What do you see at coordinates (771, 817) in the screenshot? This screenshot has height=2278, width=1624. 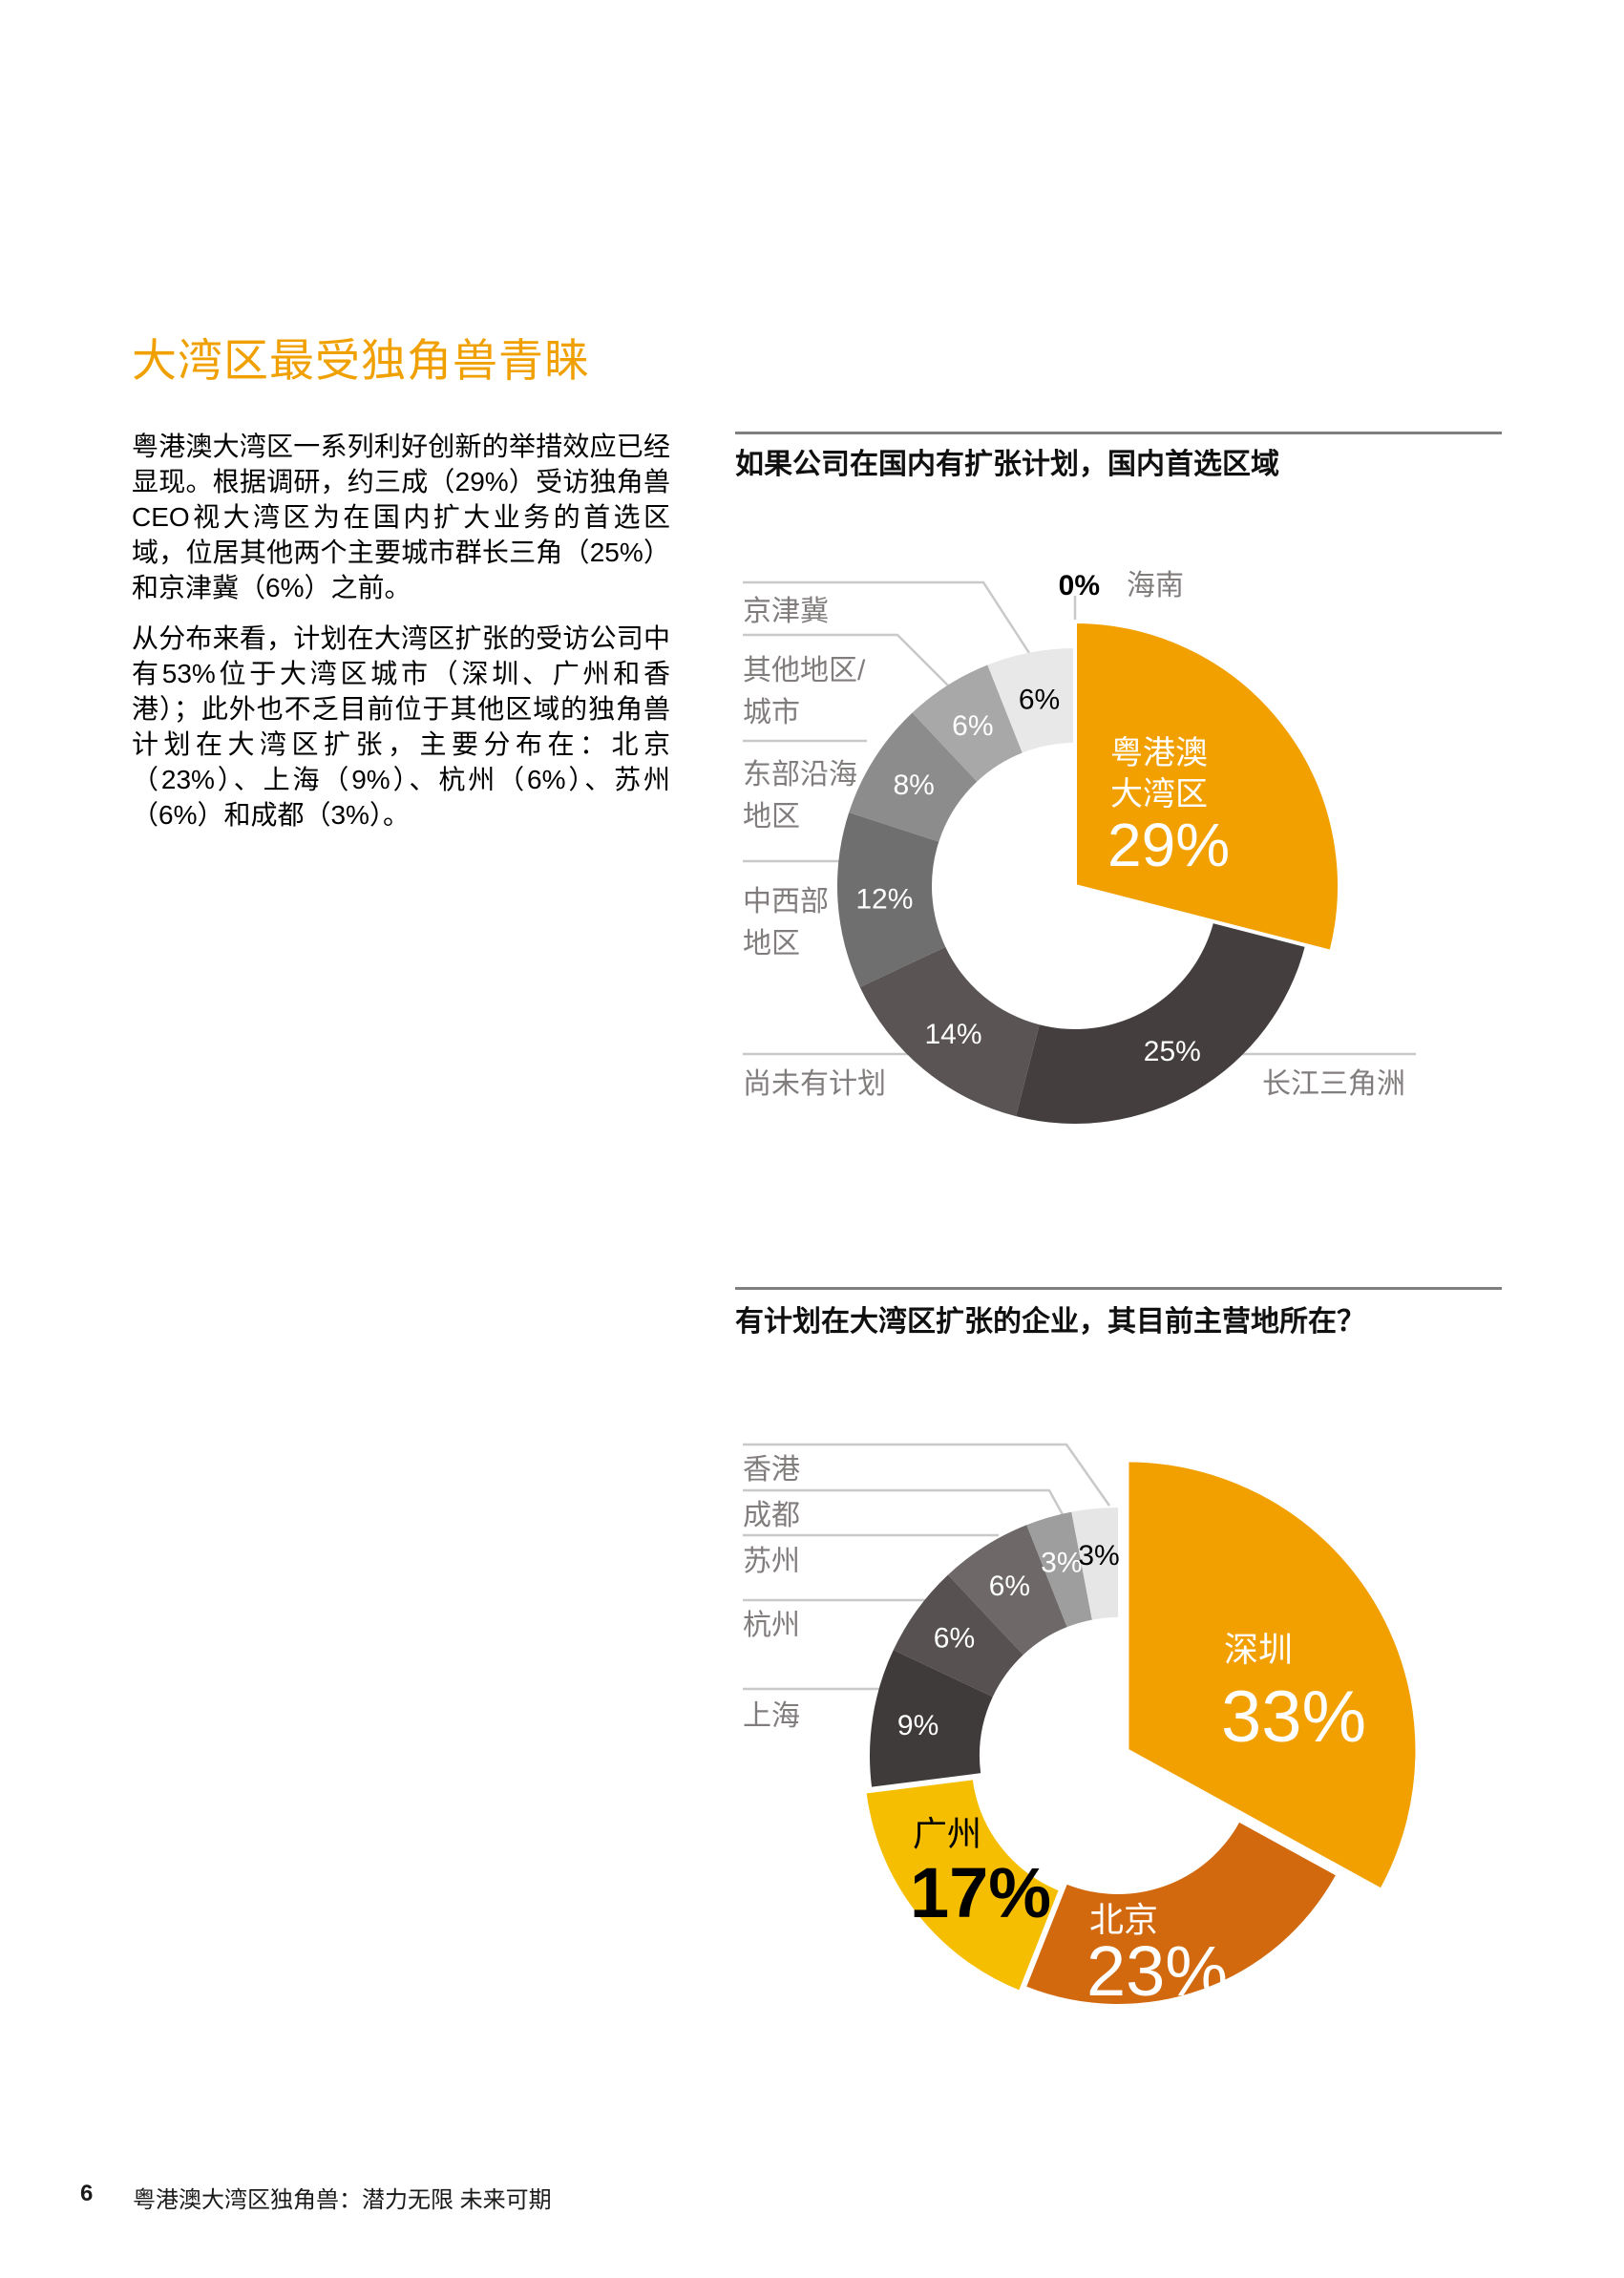 I see `donut1-callout-label-4: 地区` at bounding box center [771, 817].